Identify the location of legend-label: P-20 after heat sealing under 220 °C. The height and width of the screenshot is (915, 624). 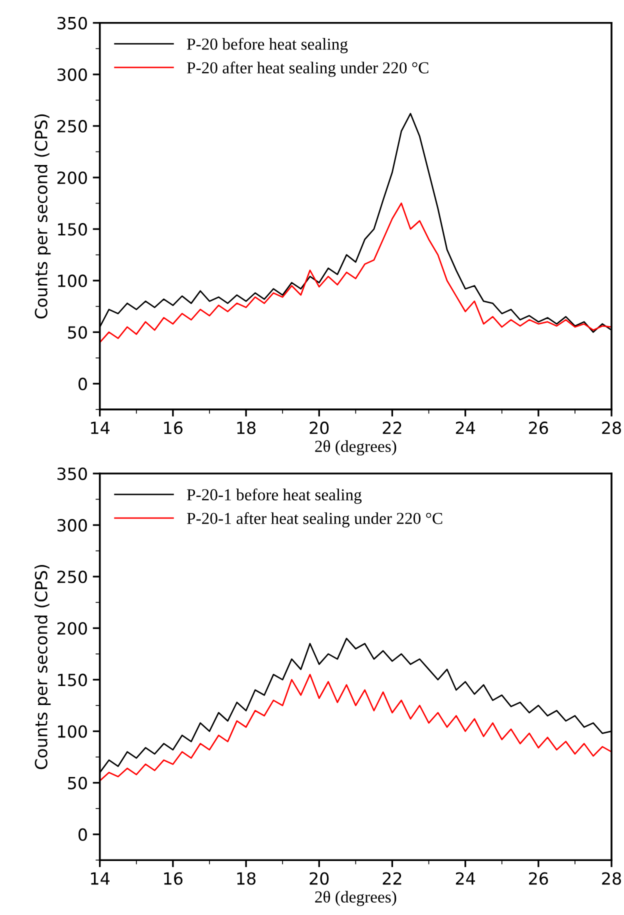
(307, 69).